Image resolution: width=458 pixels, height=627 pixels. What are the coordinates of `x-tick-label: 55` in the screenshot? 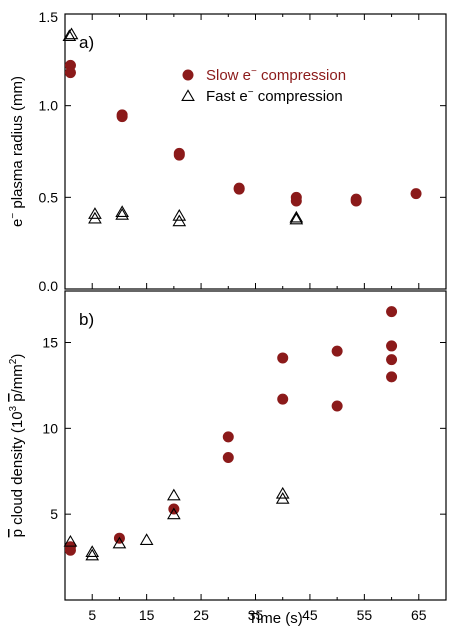 It's located at (365, 615).